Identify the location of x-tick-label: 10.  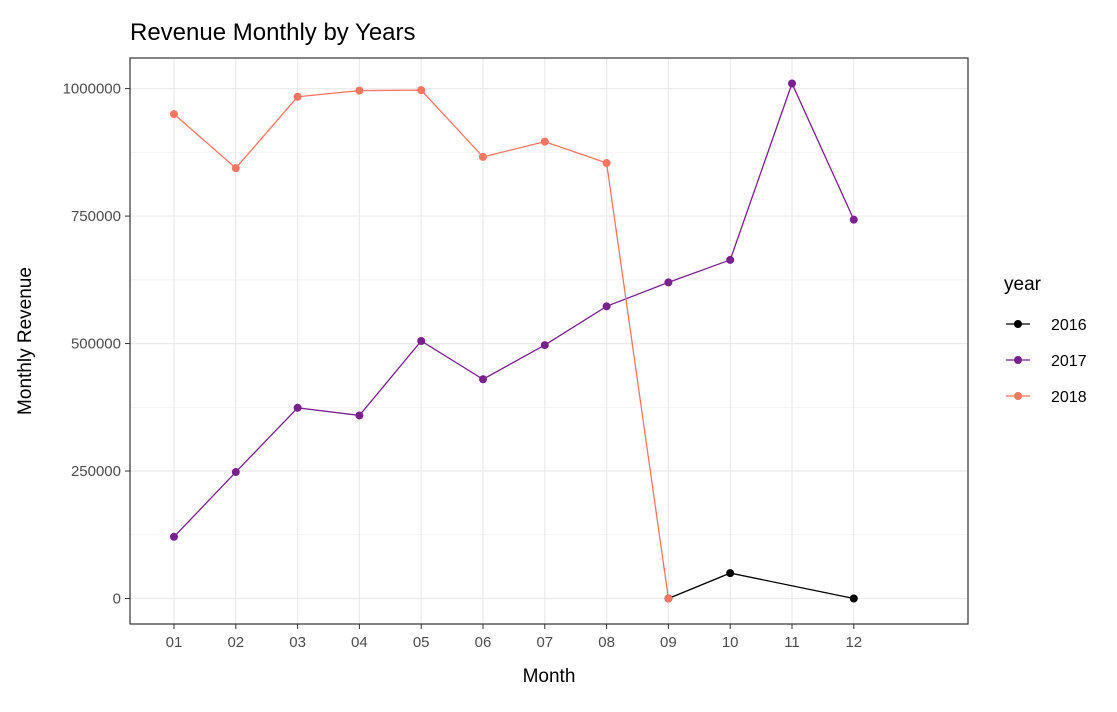
(730, 642).